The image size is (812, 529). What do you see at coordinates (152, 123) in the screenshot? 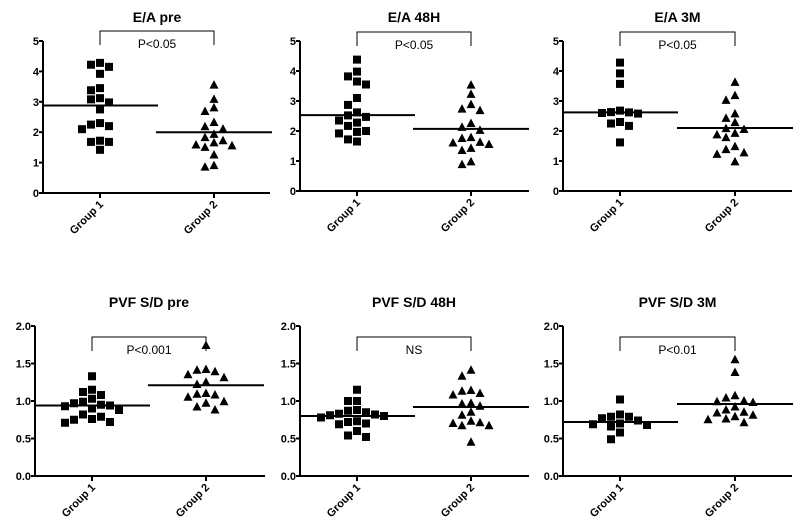
I see `chart-panel-1: E/A pre 0 1 2 3 4 5 Group 1 Group 2 P<0.05` at bounding box center [152, 123].